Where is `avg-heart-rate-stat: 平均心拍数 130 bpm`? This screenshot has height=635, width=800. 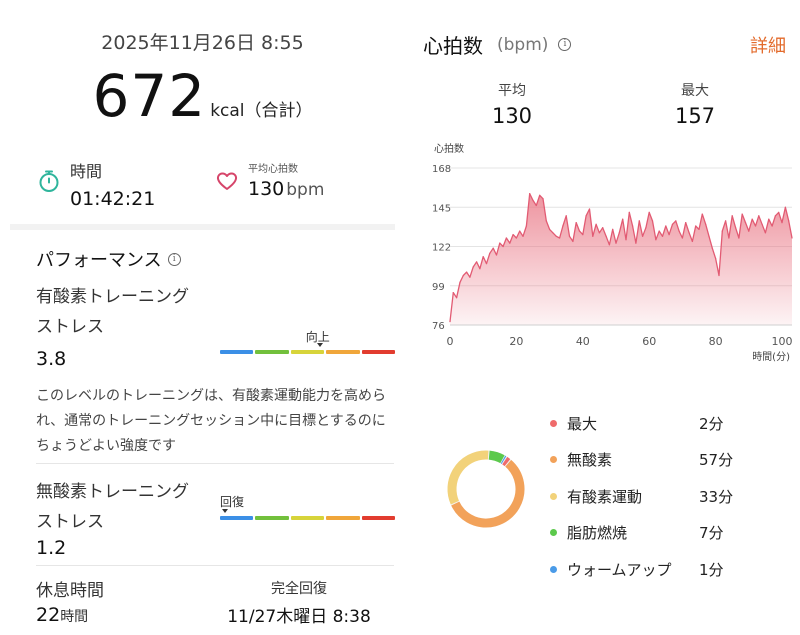 avg-heart-rate-stat: 平均心拍数 130 bpm is located at coordinates (269, 179).